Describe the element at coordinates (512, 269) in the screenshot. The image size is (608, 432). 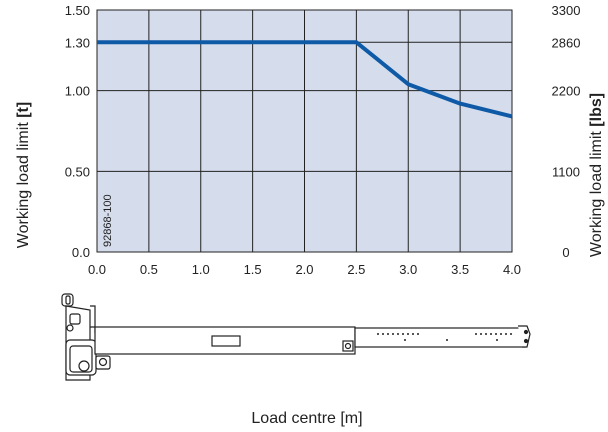
I see `x-tick-label: 4.0` at that location.